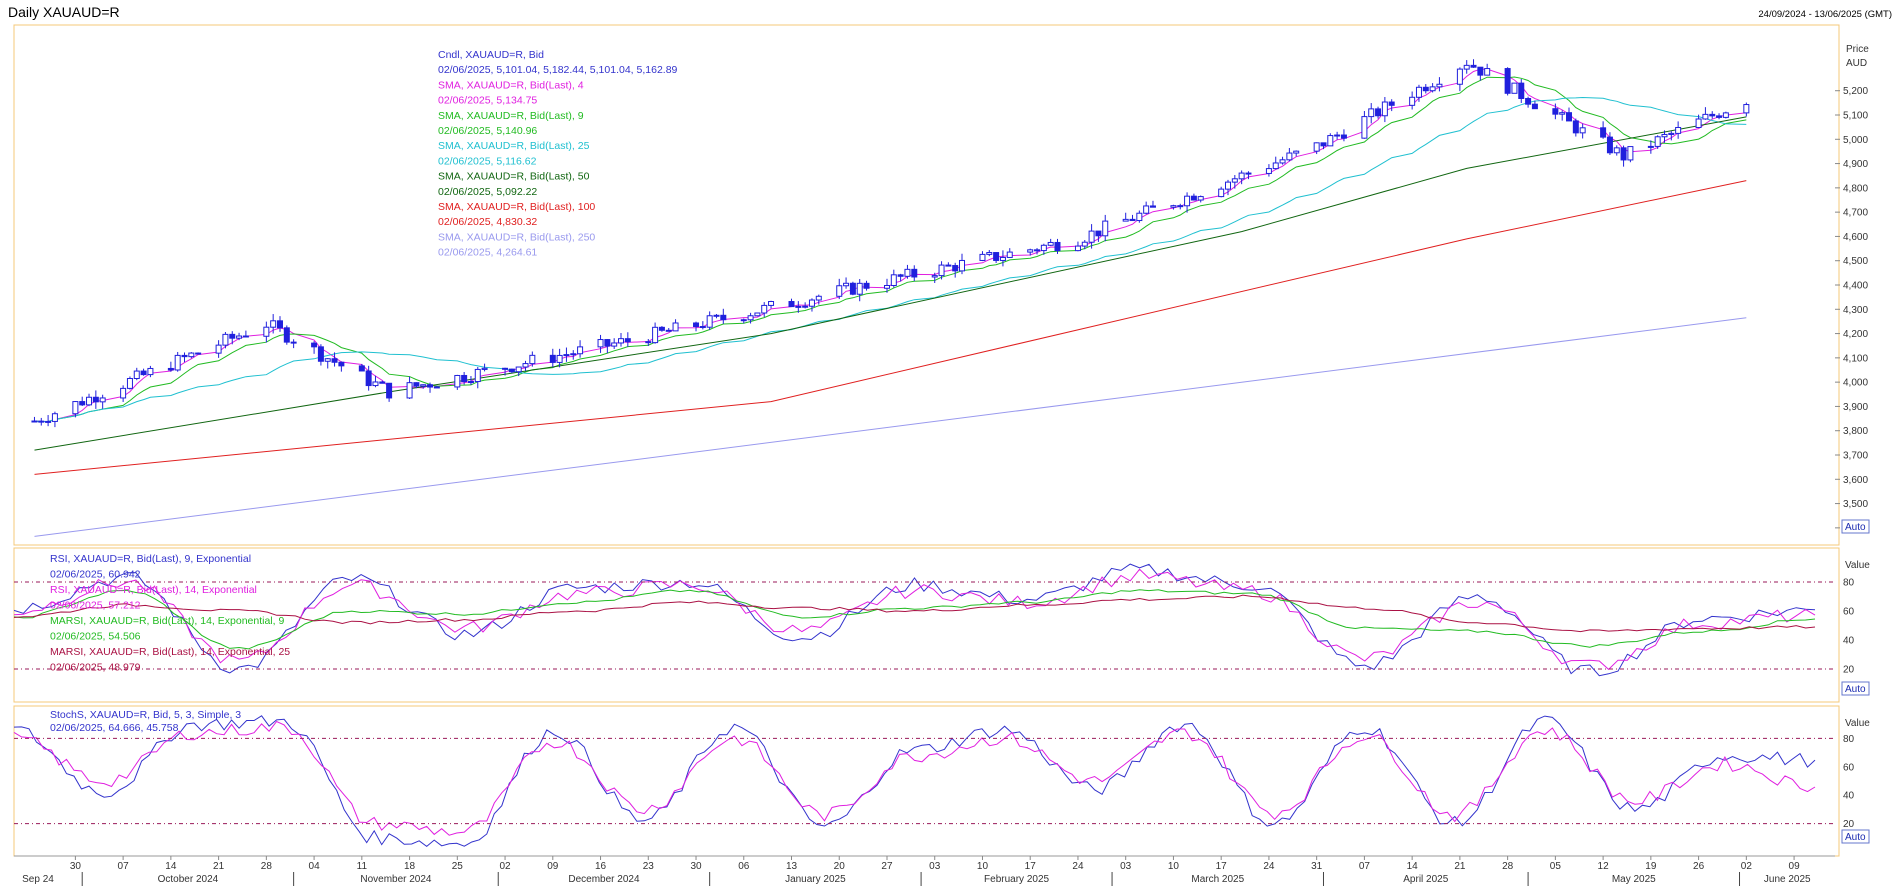 This screenshot has width=1898, height=889. I want to click on x-day-label: 11, so click(362, 866).